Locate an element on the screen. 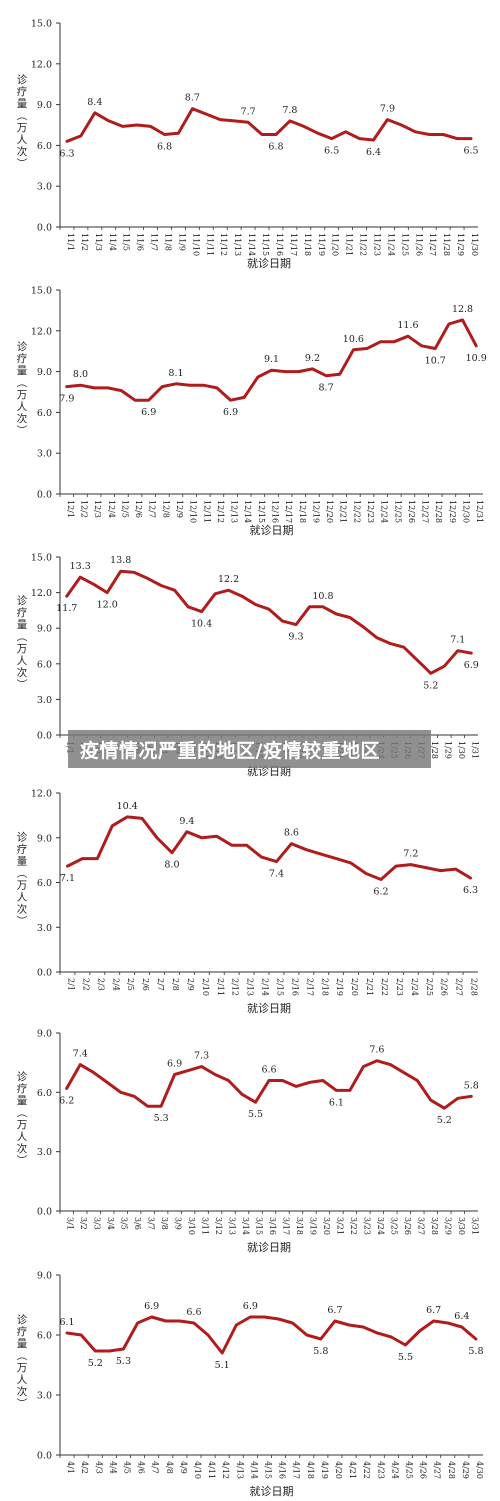  data-label: 9.1 is located at coordinates (271, 359).